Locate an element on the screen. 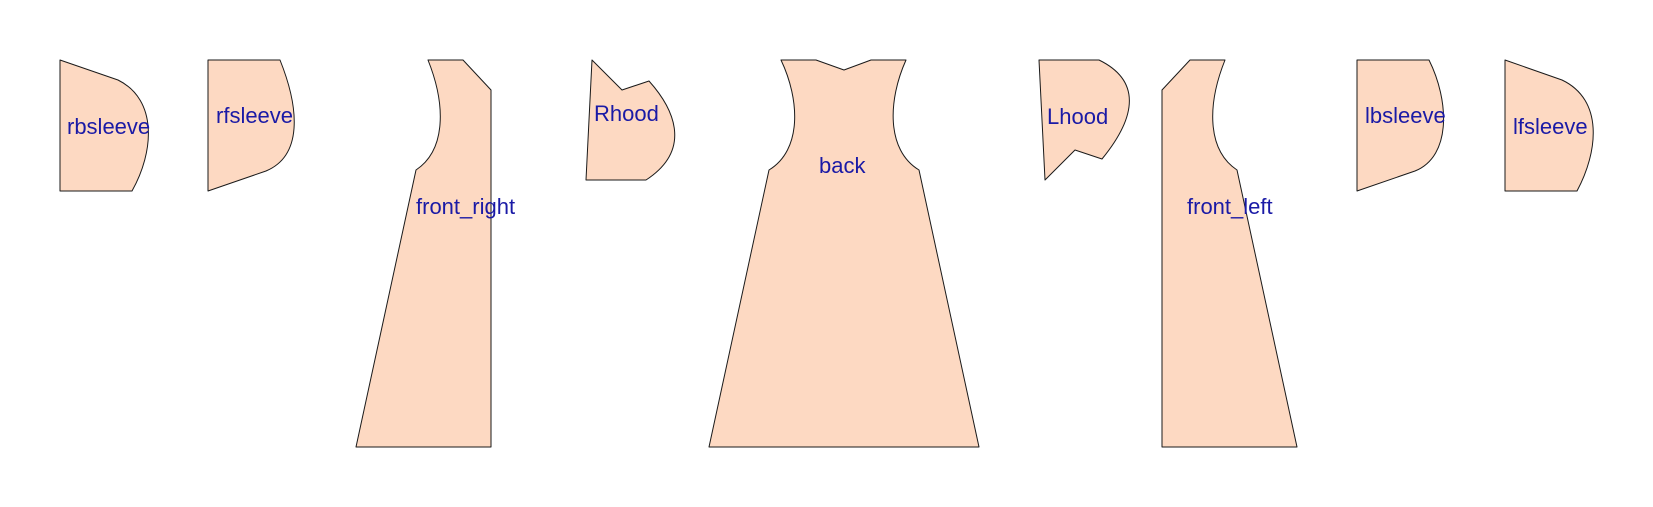 The image size is (1653, 507). piece-rfsleeve-label: rfsleeve is located at coordinates (254, 115).